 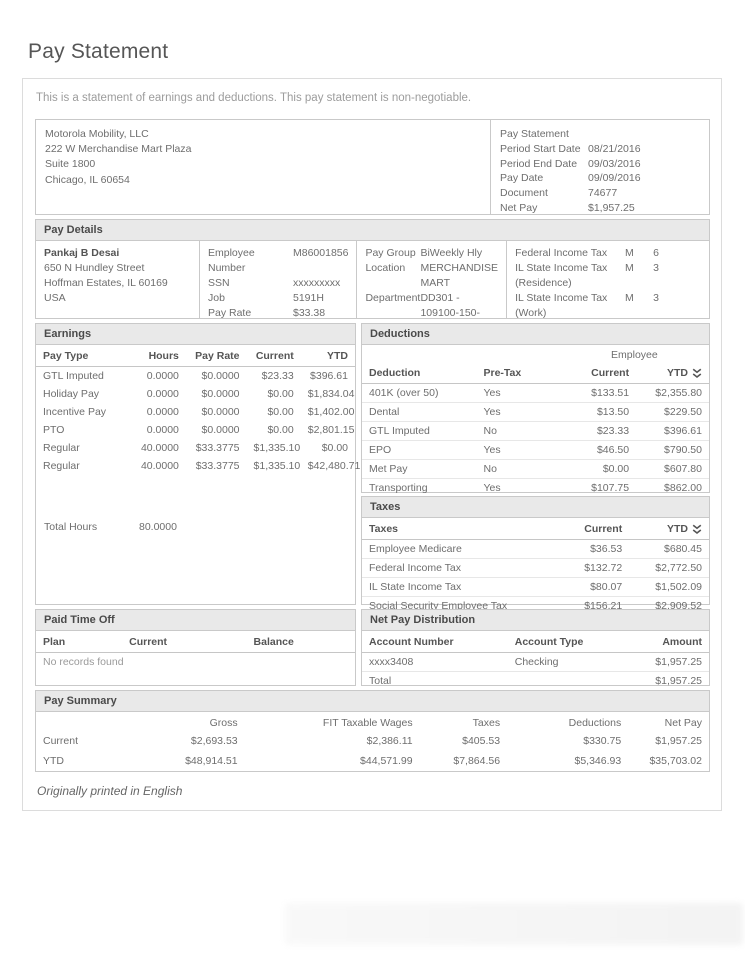 I want to click on pto-empty-row: No records found, so click(x=195, y=662).